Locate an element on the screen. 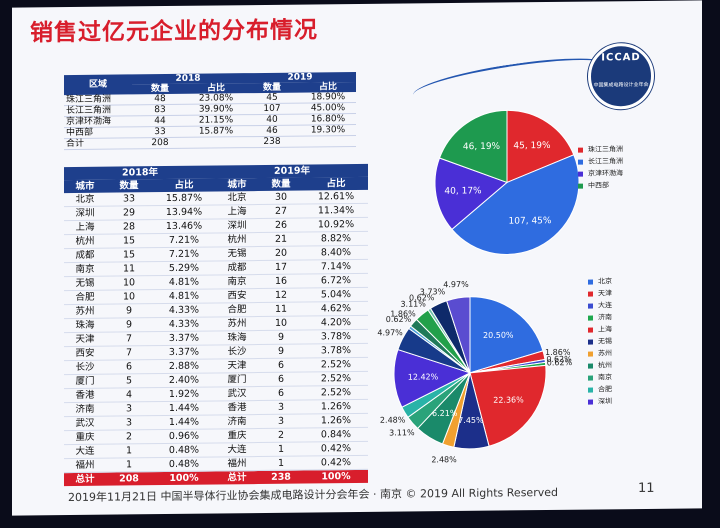  legend-label: 长江三角洲 is located at coordinates (605, 161).